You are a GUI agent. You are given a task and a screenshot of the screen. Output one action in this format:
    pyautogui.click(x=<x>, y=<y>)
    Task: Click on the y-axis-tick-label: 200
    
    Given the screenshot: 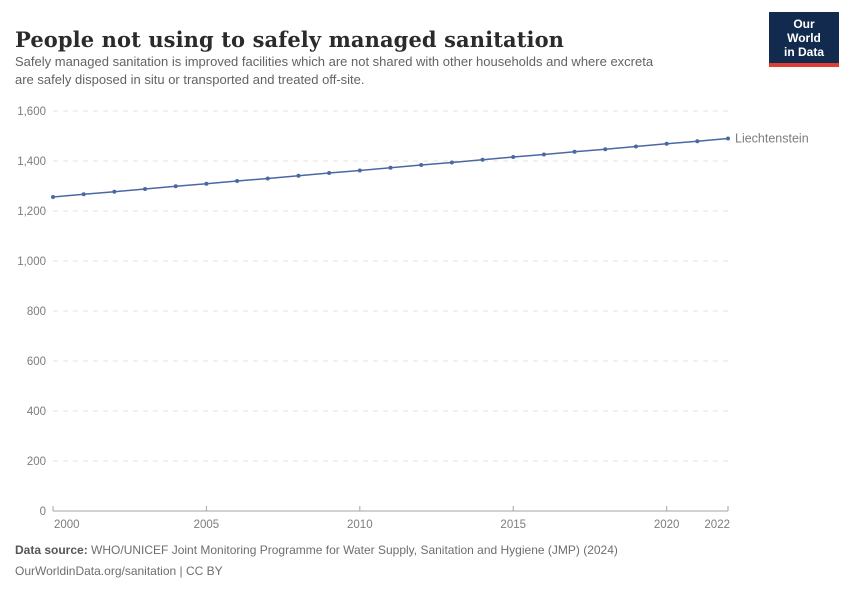 What is the action you would take?
    pyautogui.click(x=36, y=462)
    